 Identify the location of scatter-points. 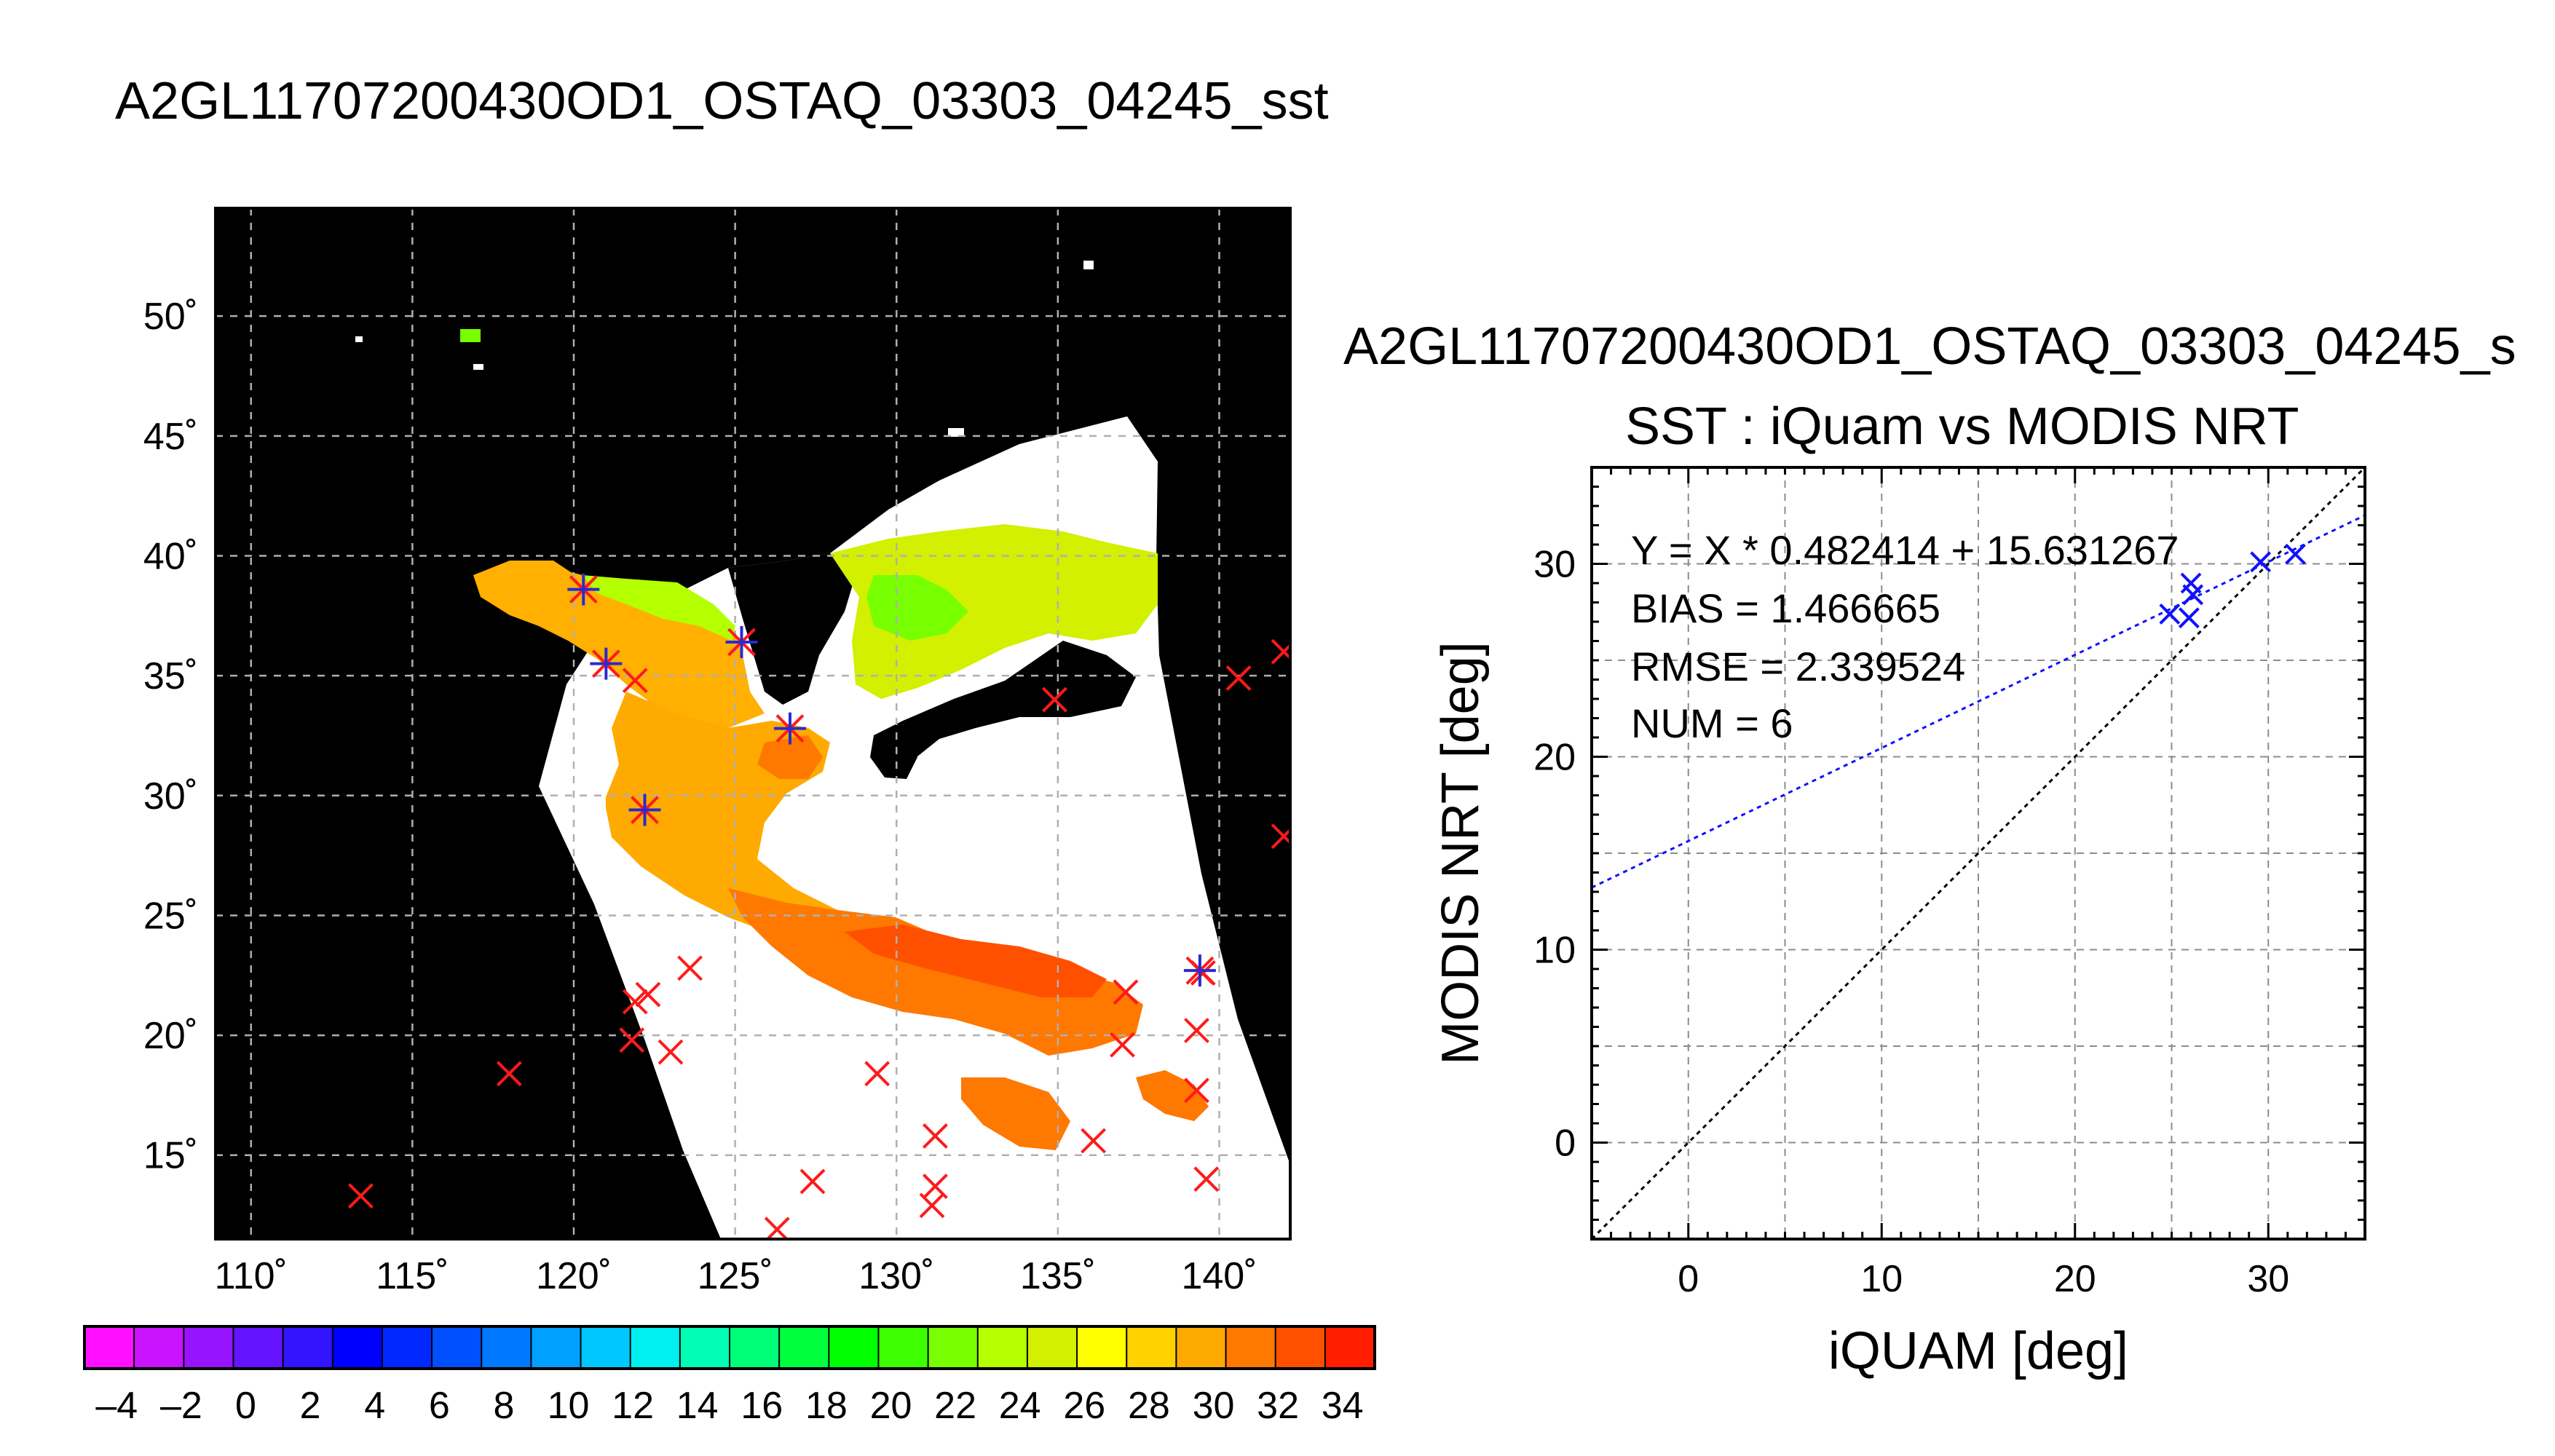
(2232, 586).